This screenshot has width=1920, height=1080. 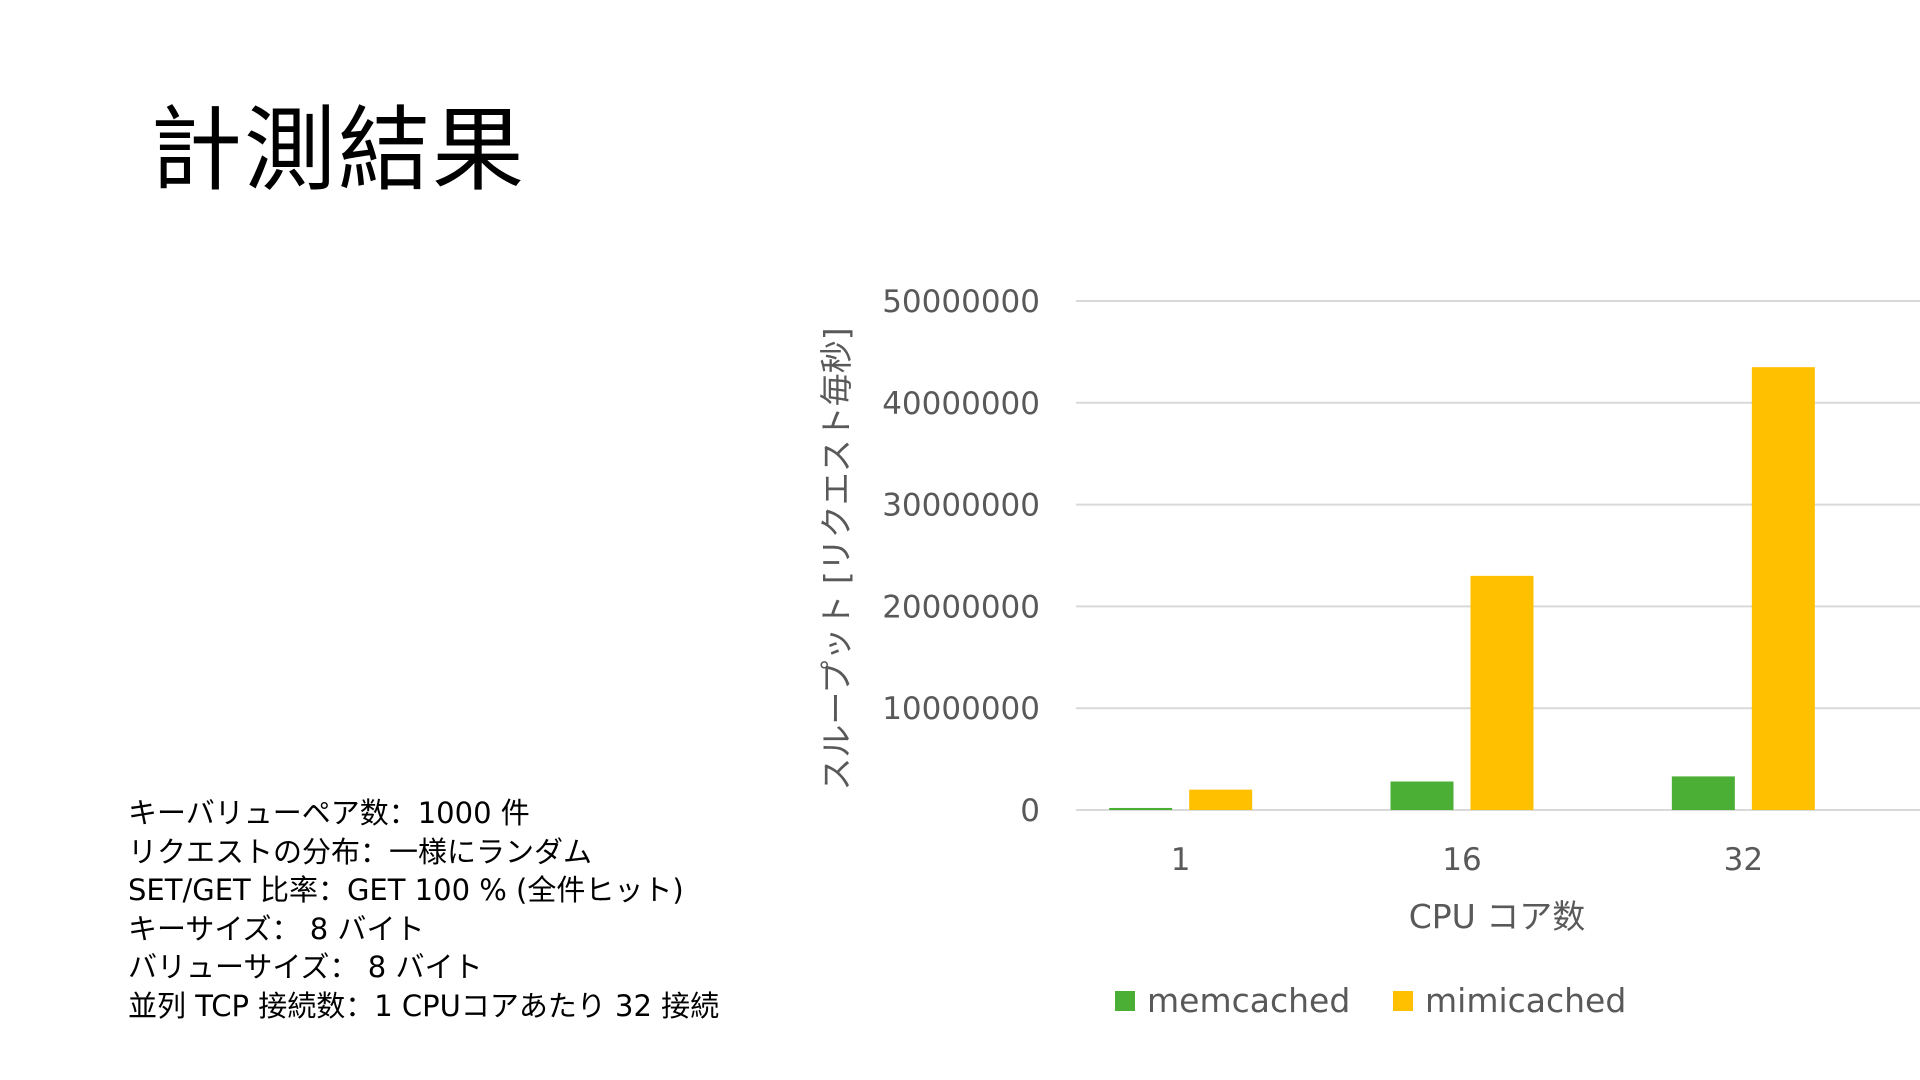 I want to click on x-axis-tick-labels: 1 16 32, so click(x=1467, y=860).